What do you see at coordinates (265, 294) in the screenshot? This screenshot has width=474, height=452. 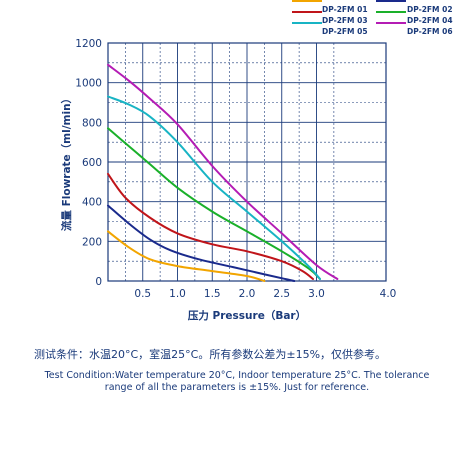 I see `x-tick-labels: 0.5 1.0 1.5 2.0 2.5 3.0 4.0` at bounding box center [265, 294].